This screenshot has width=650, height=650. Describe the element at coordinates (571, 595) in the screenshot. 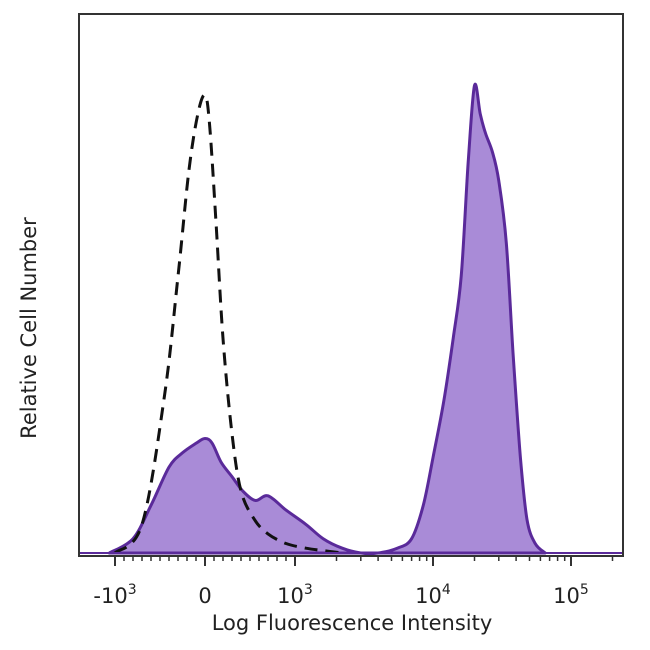

I see `x-tick-label: 105` at that location.